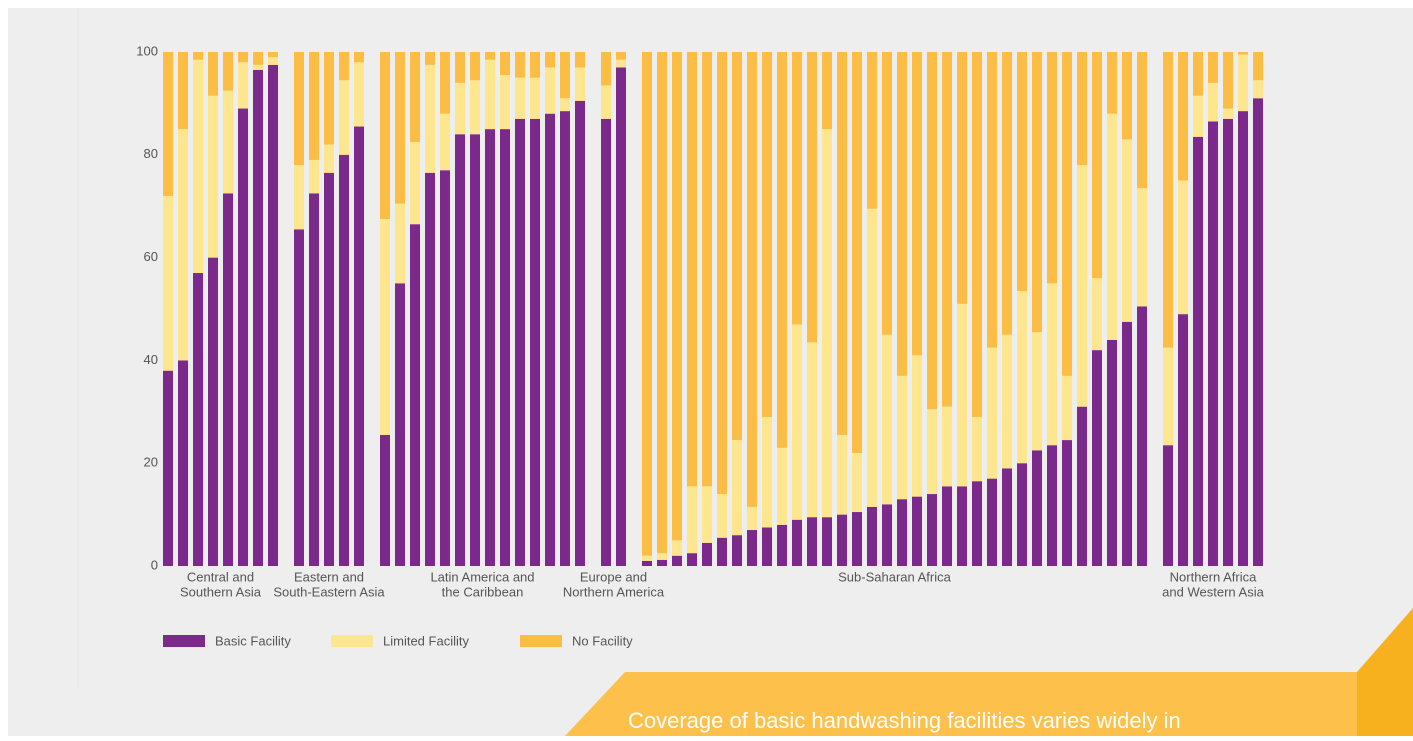 This screenshot has width=1413, height=741. I want to click on y-tick-label: 40, so click(151, 359).